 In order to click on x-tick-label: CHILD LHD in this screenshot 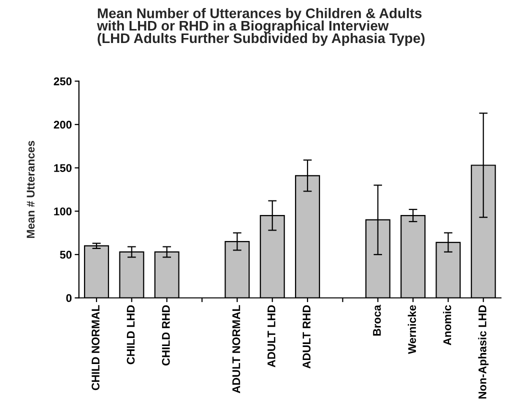, I will do `click(130, 334)`.